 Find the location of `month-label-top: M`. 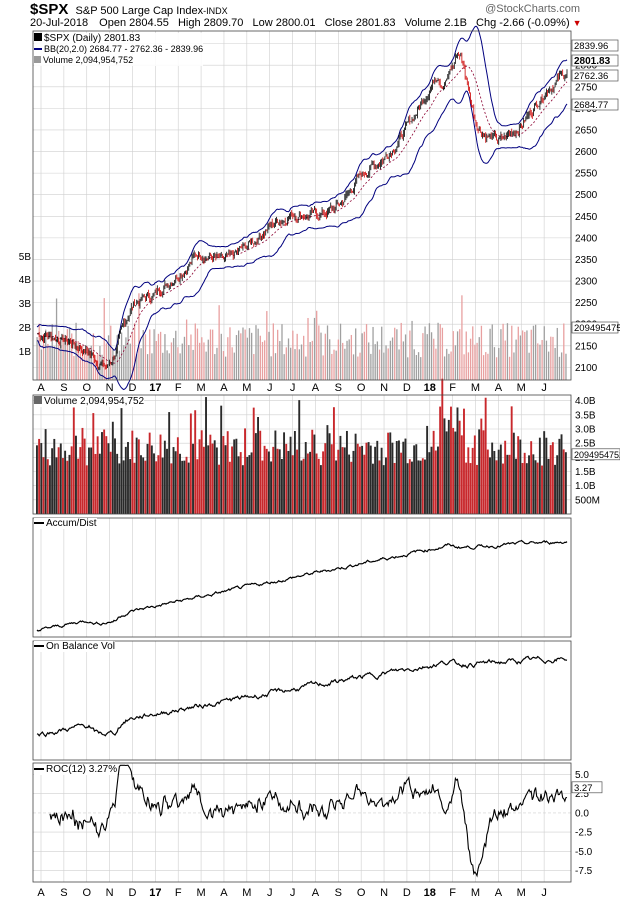

month-label-top: M is located at coordinates (201, 388).